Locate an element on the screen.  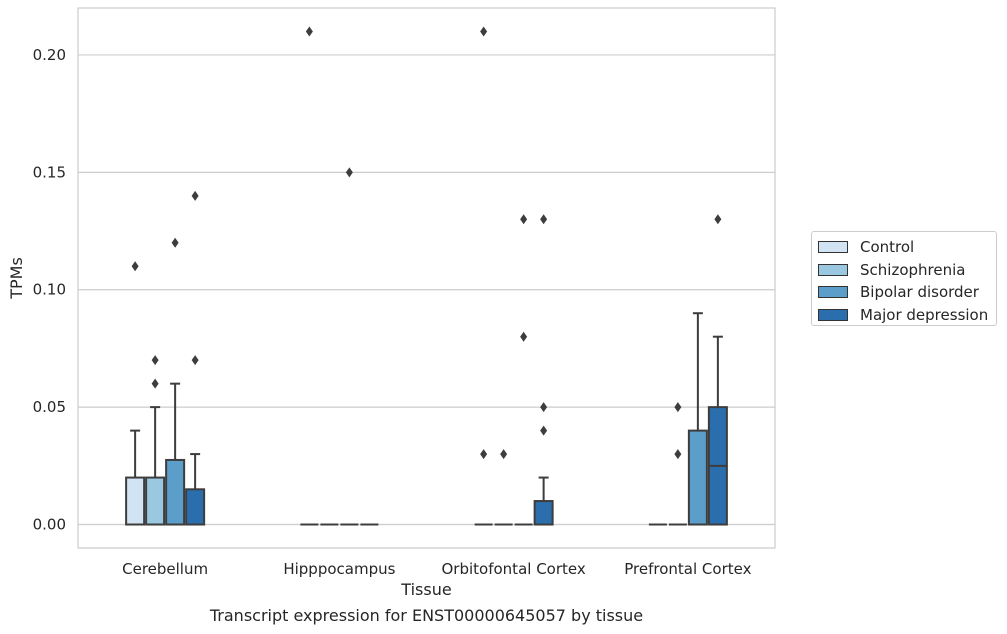
y-tick-label: 0.00 is located at coordinates (49, 525).